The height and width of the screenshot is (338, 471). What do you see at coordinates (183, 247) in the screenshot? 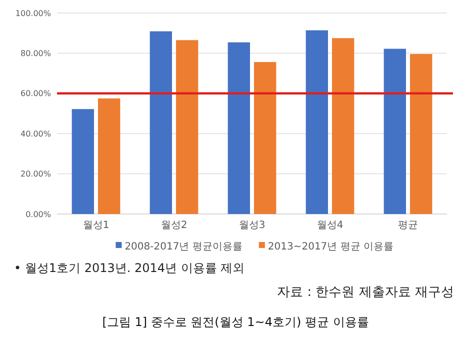
I see `legend-label: 2008-2017년 평균이용률` at bounding box center [183, 247].